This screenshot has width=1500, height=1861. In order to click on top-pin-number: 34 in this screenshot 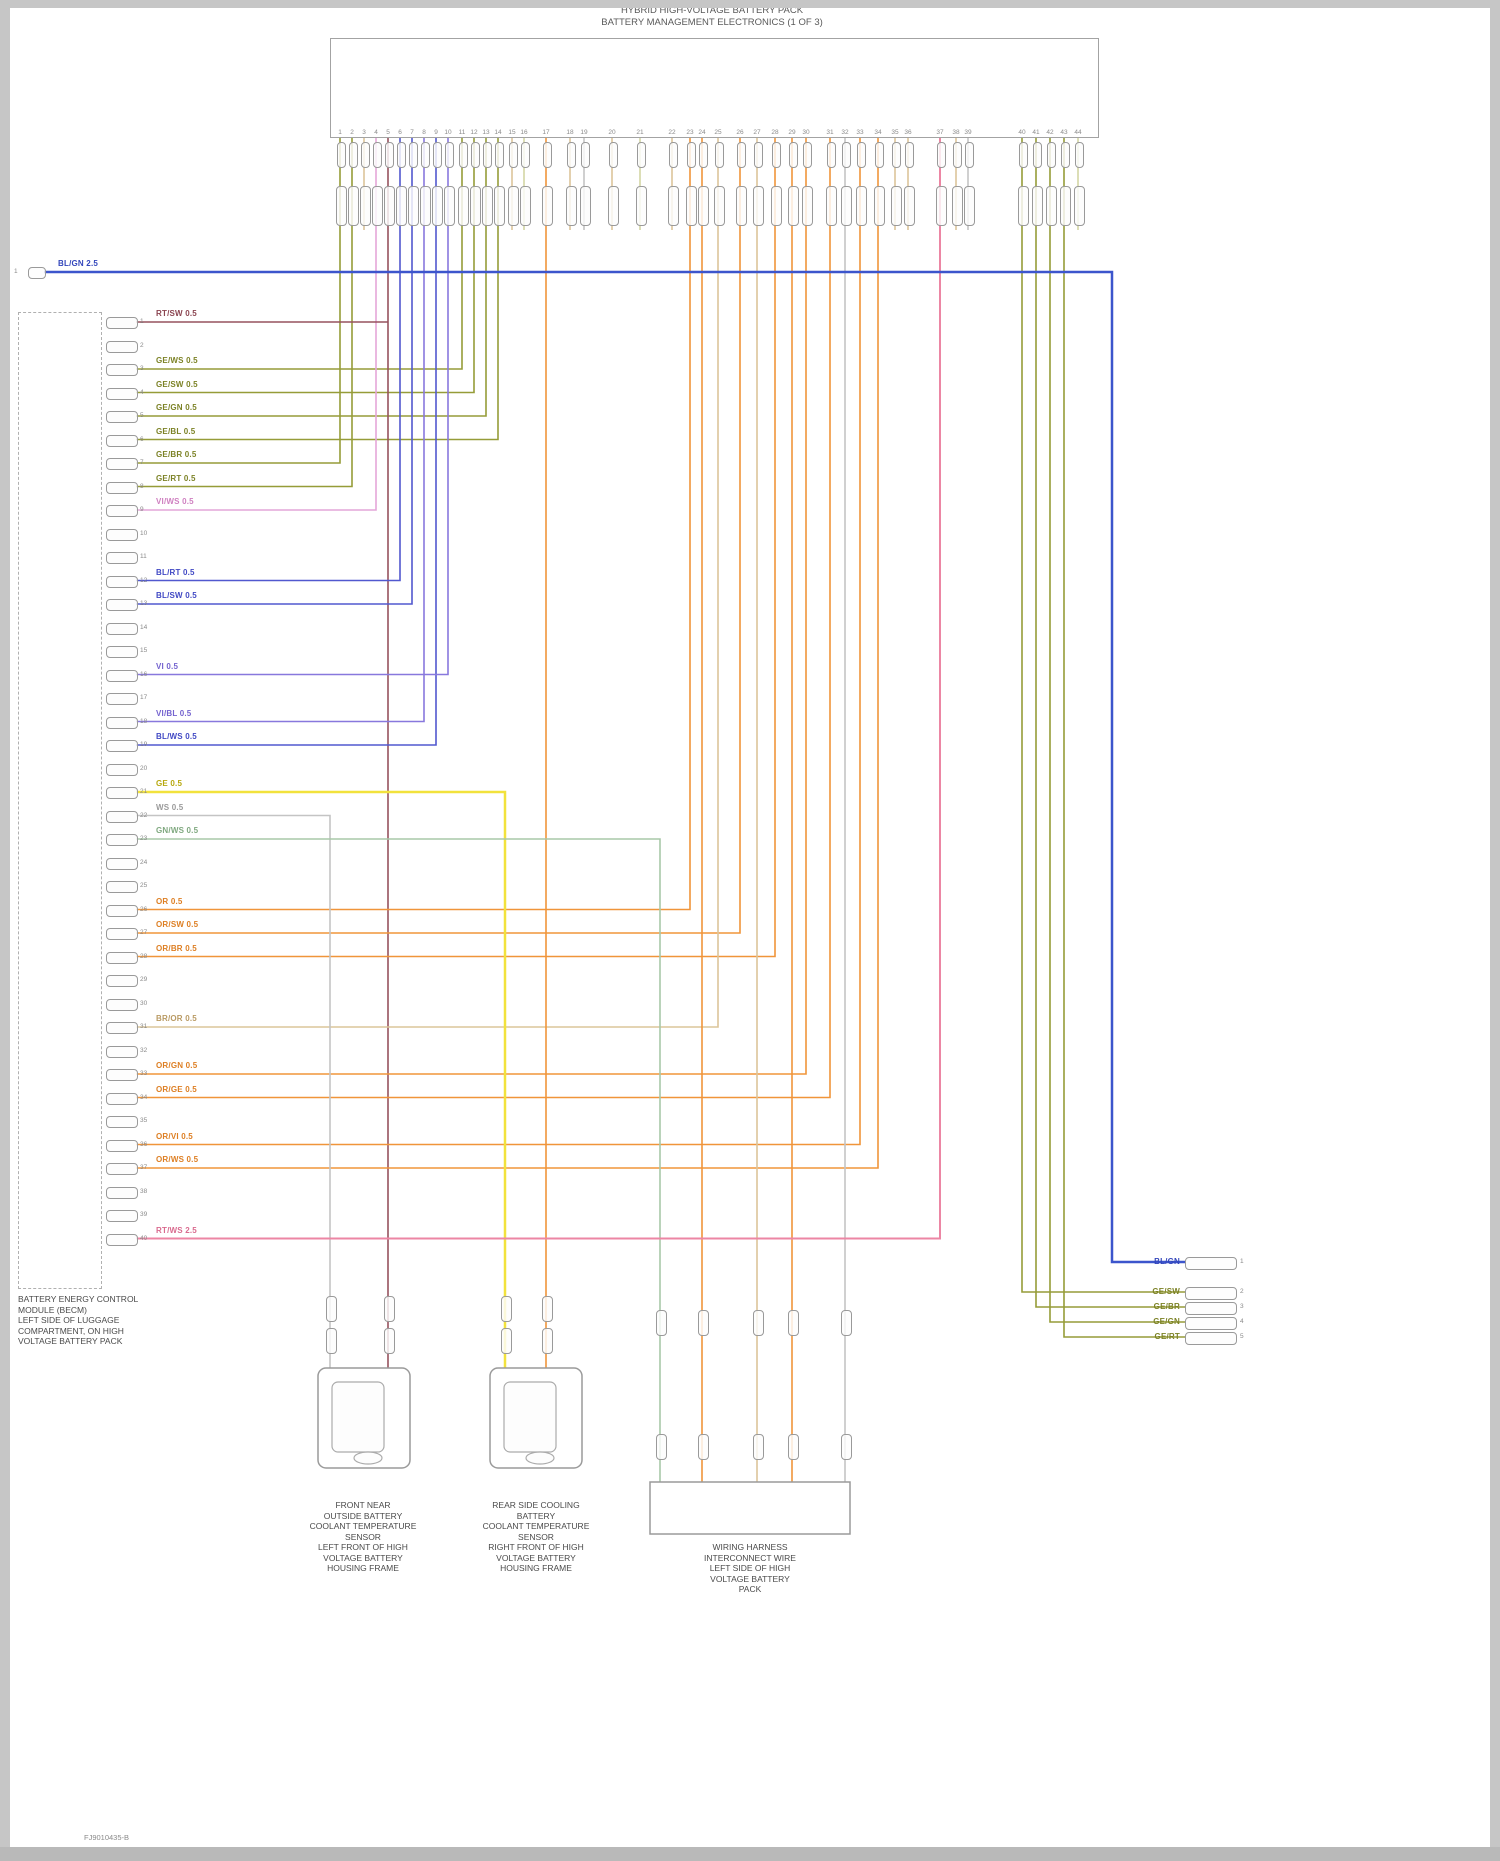, I will do `click(878, 132)`.